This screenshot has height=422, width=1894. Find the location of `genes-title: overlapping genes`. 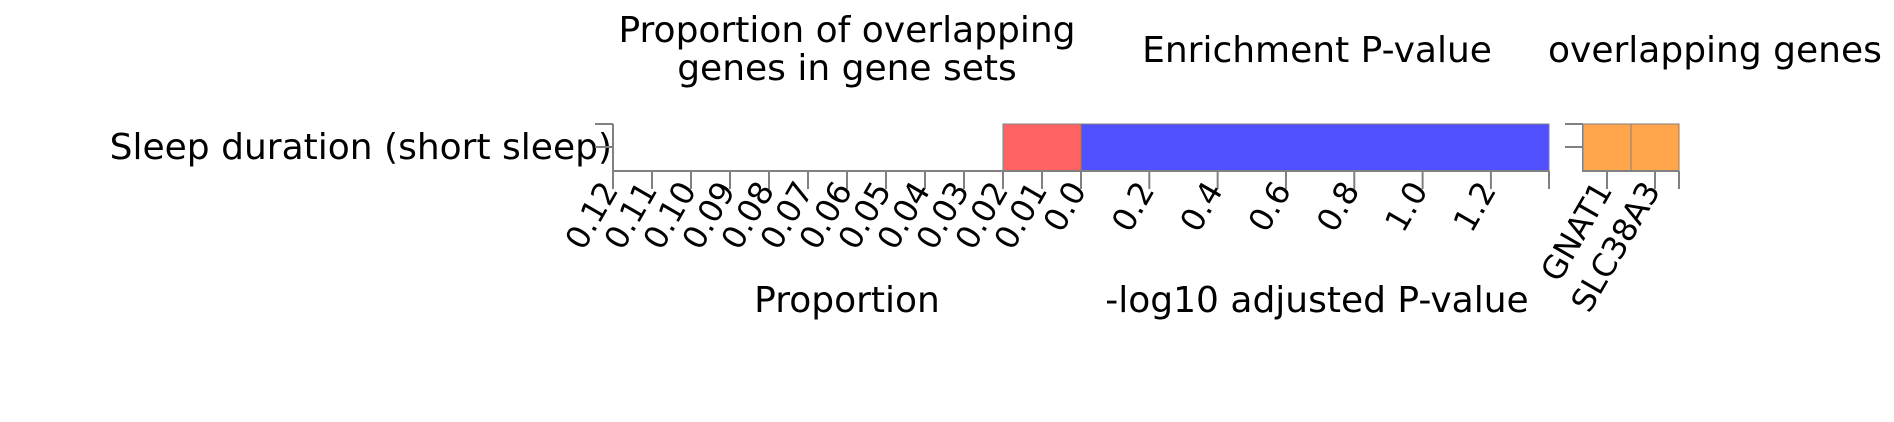

genes-title: overlapping genes is located at coordinates (1715, 50).